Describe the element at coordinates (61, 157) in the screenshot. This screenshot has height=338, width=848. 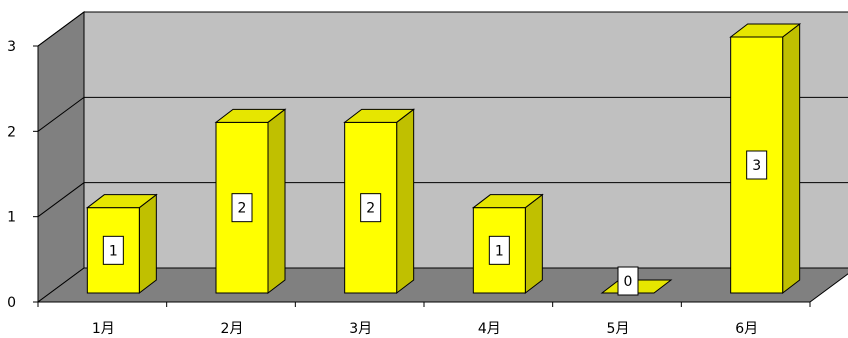
I see `side-wall` at that location.